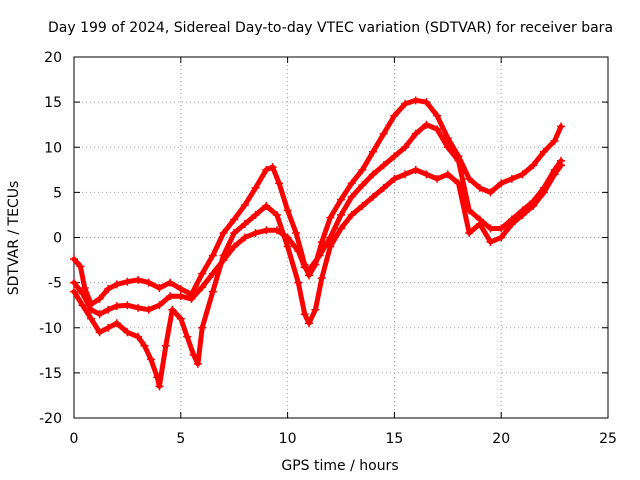 The height and width of the screenshot is (480, 640). Describe the element at coordinates (57, 193) in the screenshot. I see `y-tick-label: 5` at that location.